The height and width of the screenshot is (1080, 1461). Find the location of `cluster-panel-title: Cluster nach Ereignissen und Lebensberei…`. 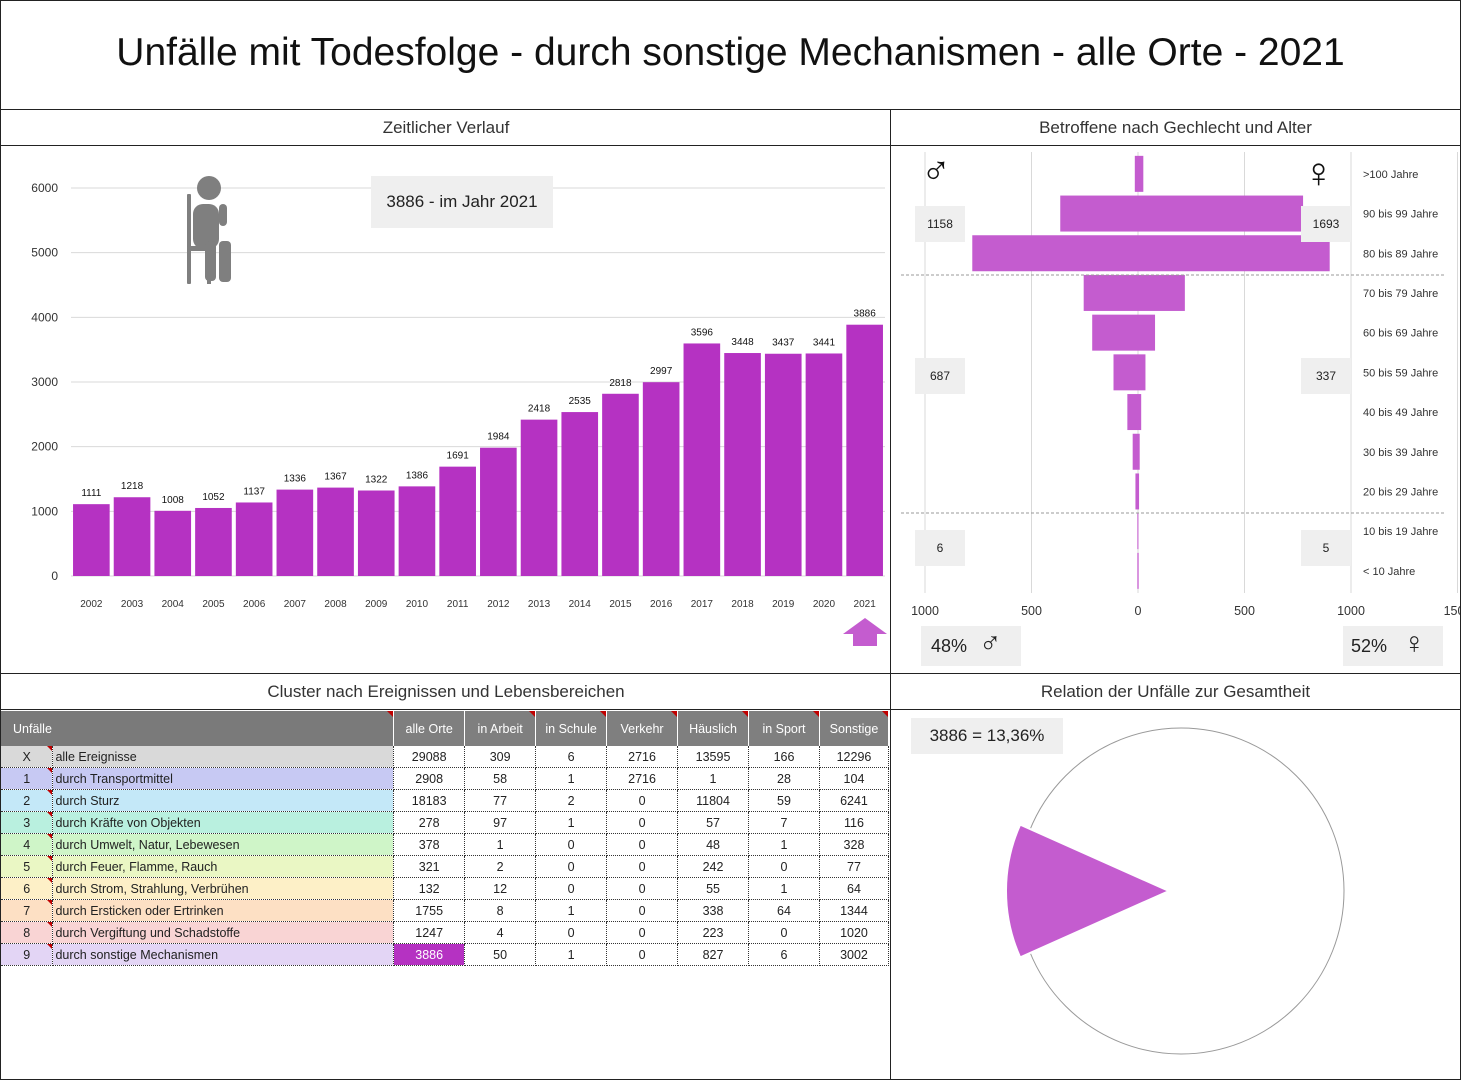

cluster-panel-title: Cluster nach Ereignissen und Lebensberei… is located at coordinates (446, 692).